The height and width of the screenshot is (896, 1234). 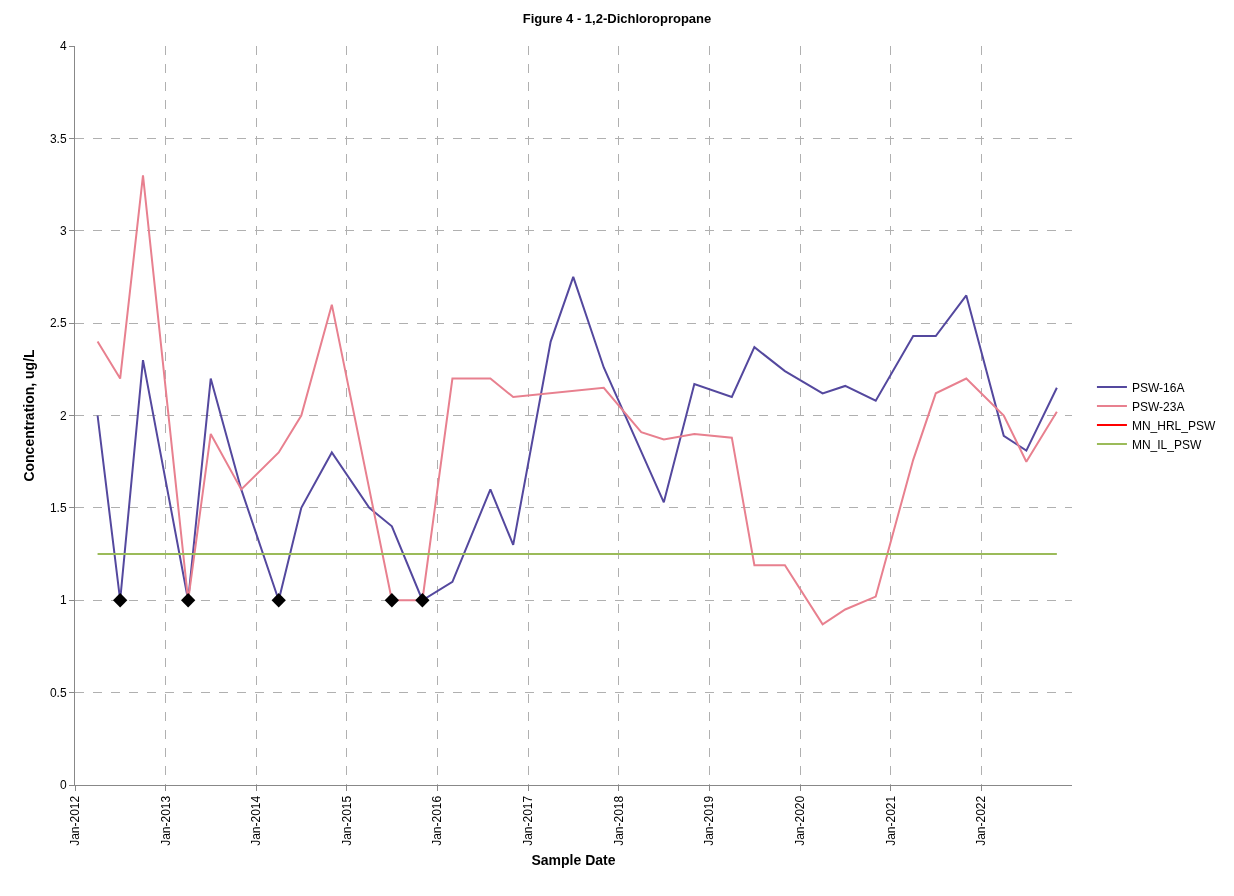 What do you see at coordinates (63, 46) in the screenshot?
I see `y-tick-label: 4` at bounding box center [63, 46].